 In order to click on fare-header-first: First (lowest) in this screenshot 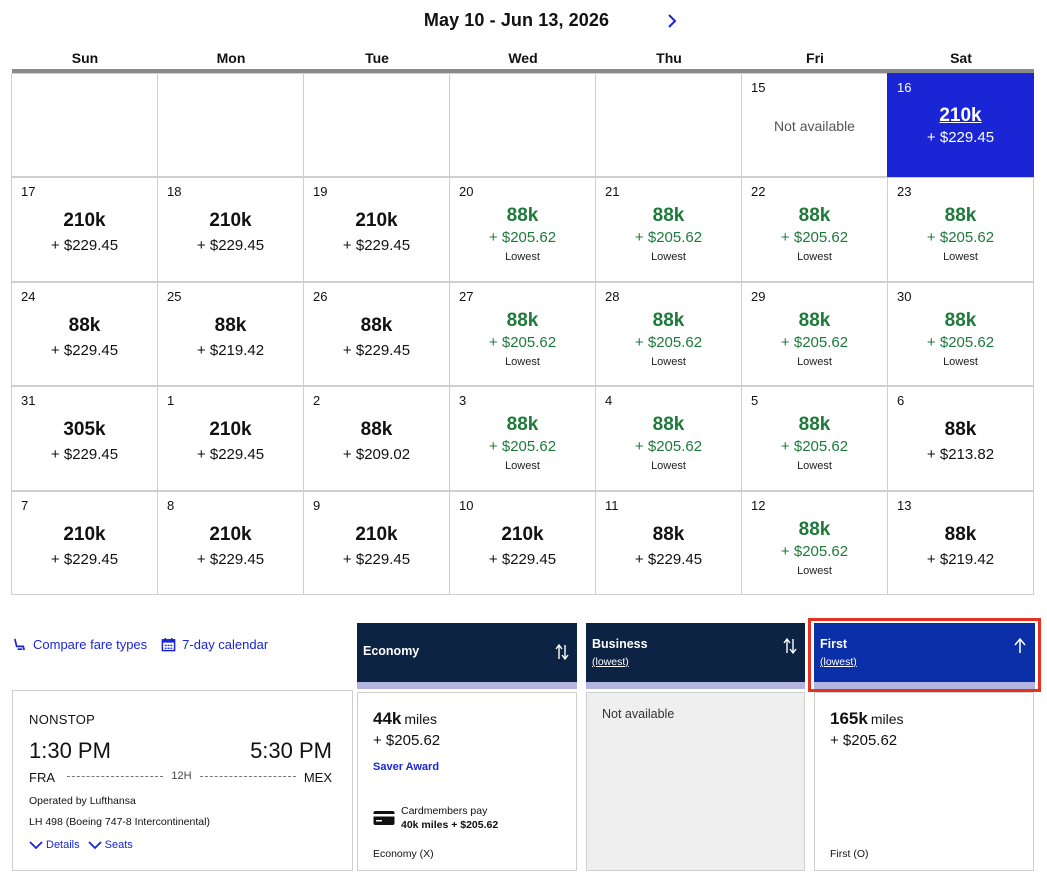, I will do `click(924, 656)`.